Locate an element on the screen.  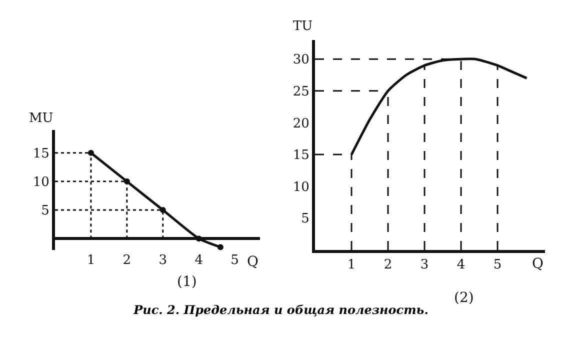
text: Рис. 2. Предельная и общая полезность. is located at coordinates (281, 310).